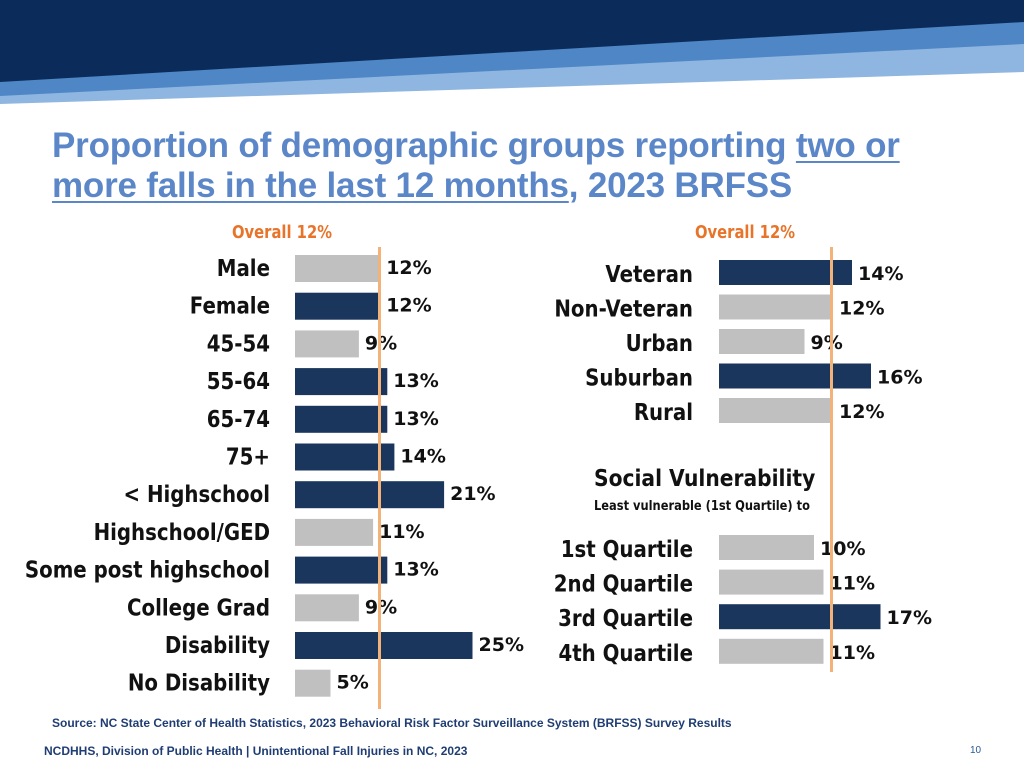 The height and width of the screenshot is (768, 1024). I want to click on demographic-category-label: 65-74, so click(238, 419).